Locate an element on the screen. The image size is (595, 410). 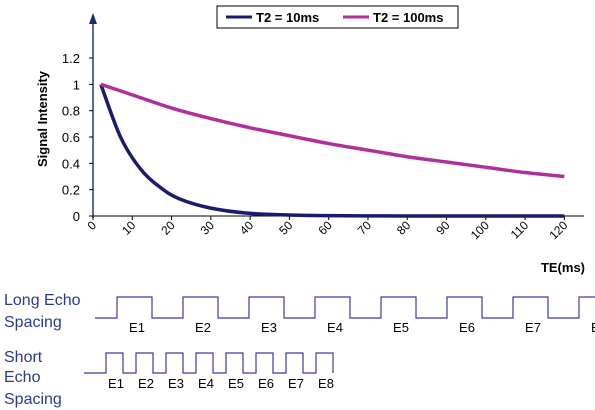
x-axis-title: TE(ms) is located at coordinates (563, 267).